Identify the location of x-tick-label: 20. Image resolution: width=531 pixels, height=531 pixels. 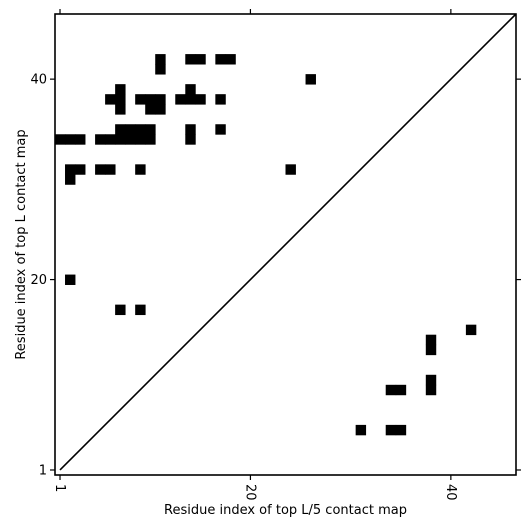
(249, 492).